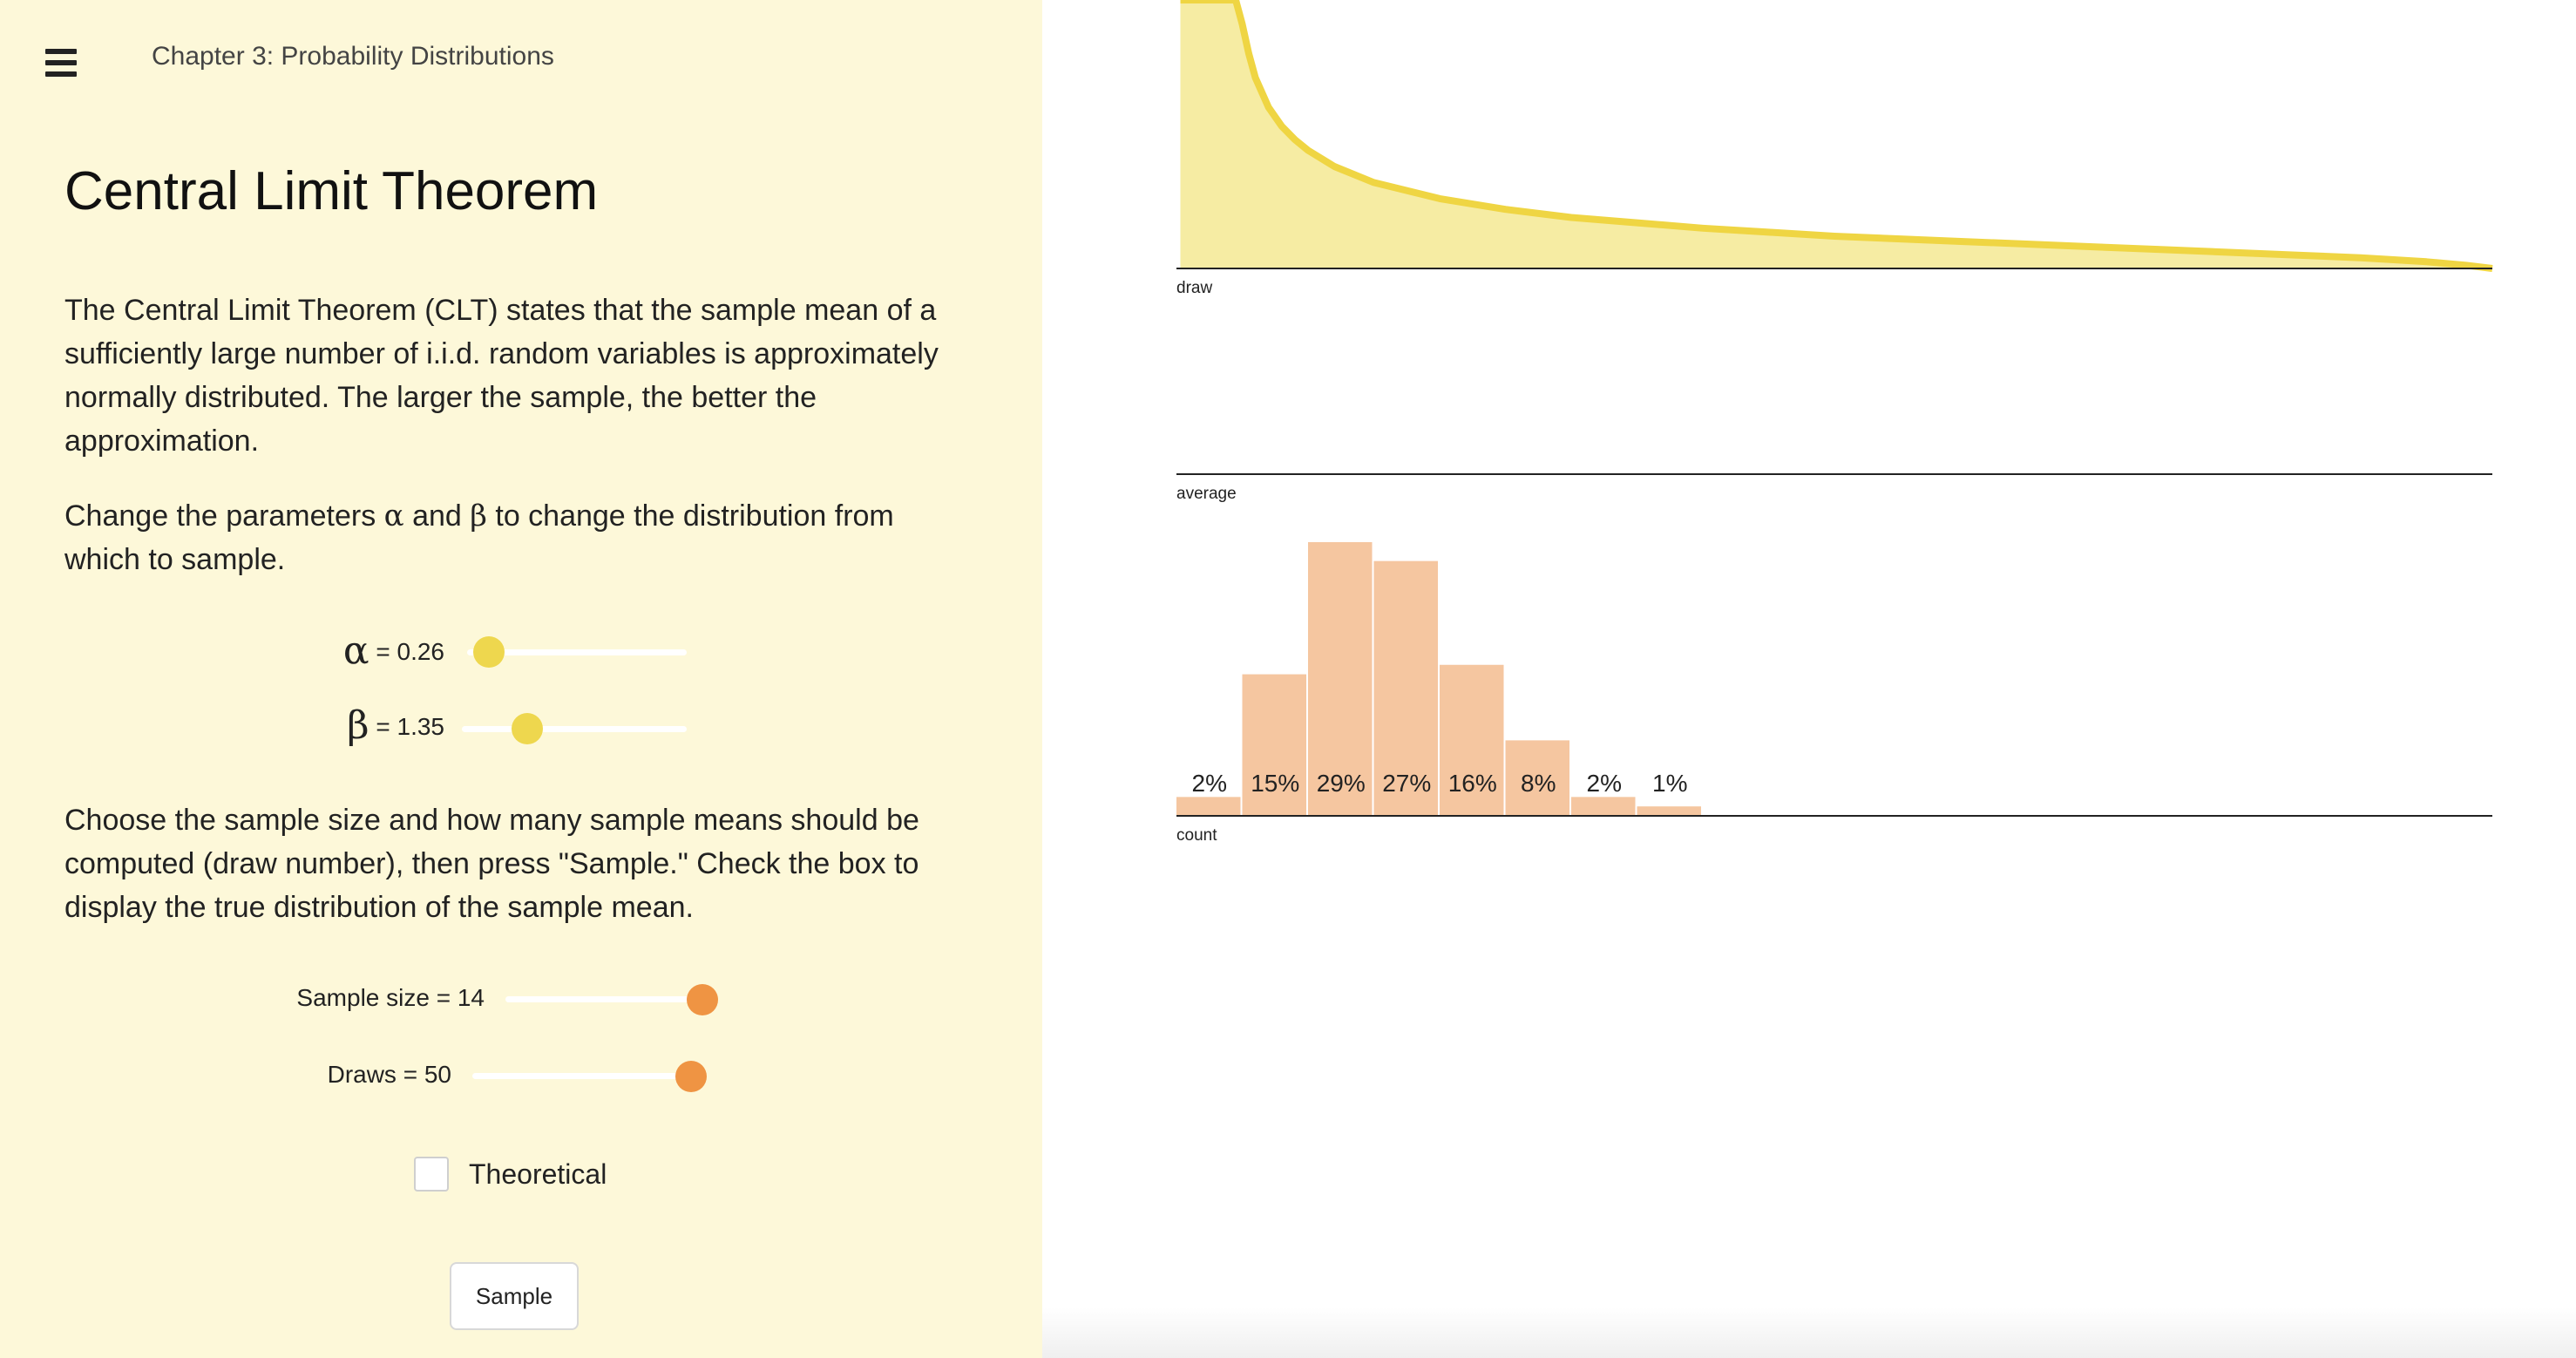  Describe the element at coordinates (61, 63) in the screenshot. I see `hamburger-icon` at that location.